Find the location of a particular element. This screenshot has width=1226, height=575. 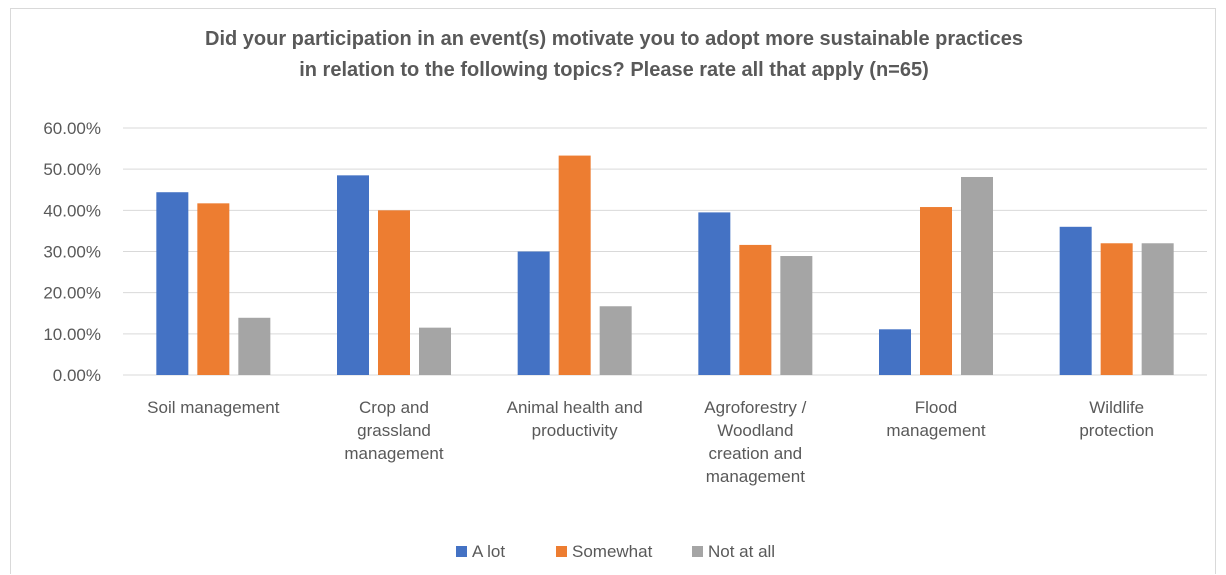

y-tick-label: 40.00% is located at coordinates (72, 210).